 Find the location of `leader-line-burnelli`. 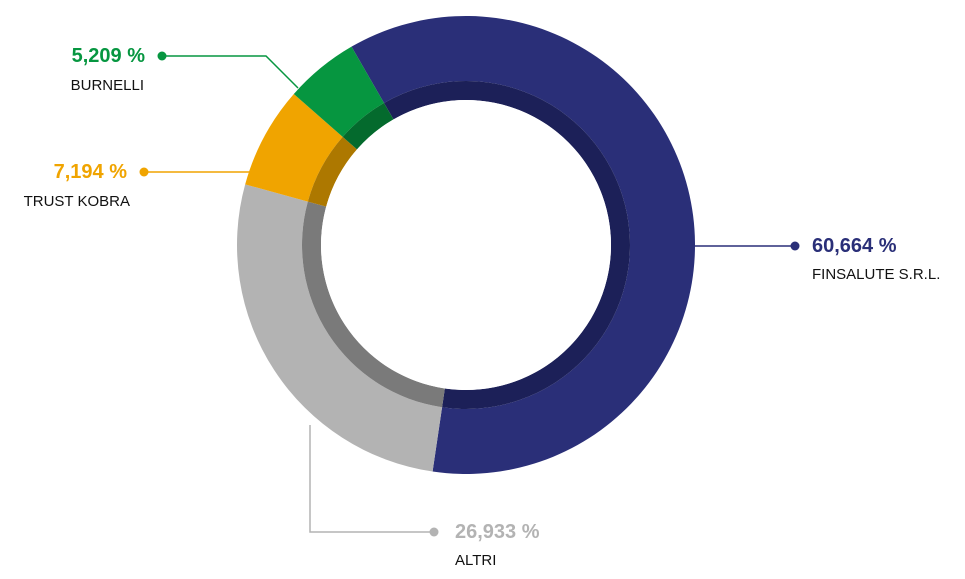

leader-line-burnelli is located at coordinates (230, 72).